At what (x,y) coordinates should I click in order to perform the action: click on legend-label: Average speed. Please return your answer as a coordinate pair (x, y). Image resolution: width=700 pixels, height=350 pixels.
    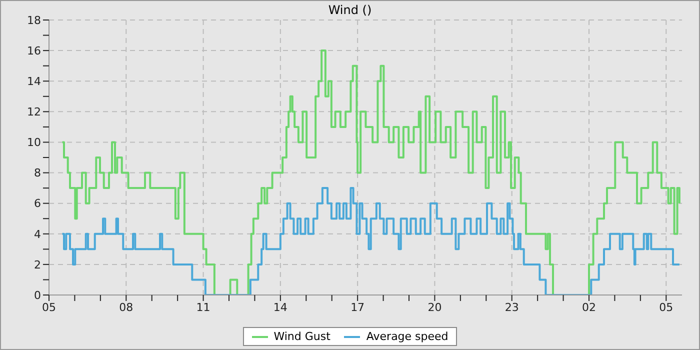
    Looking at the image, I should click on (407, 336).